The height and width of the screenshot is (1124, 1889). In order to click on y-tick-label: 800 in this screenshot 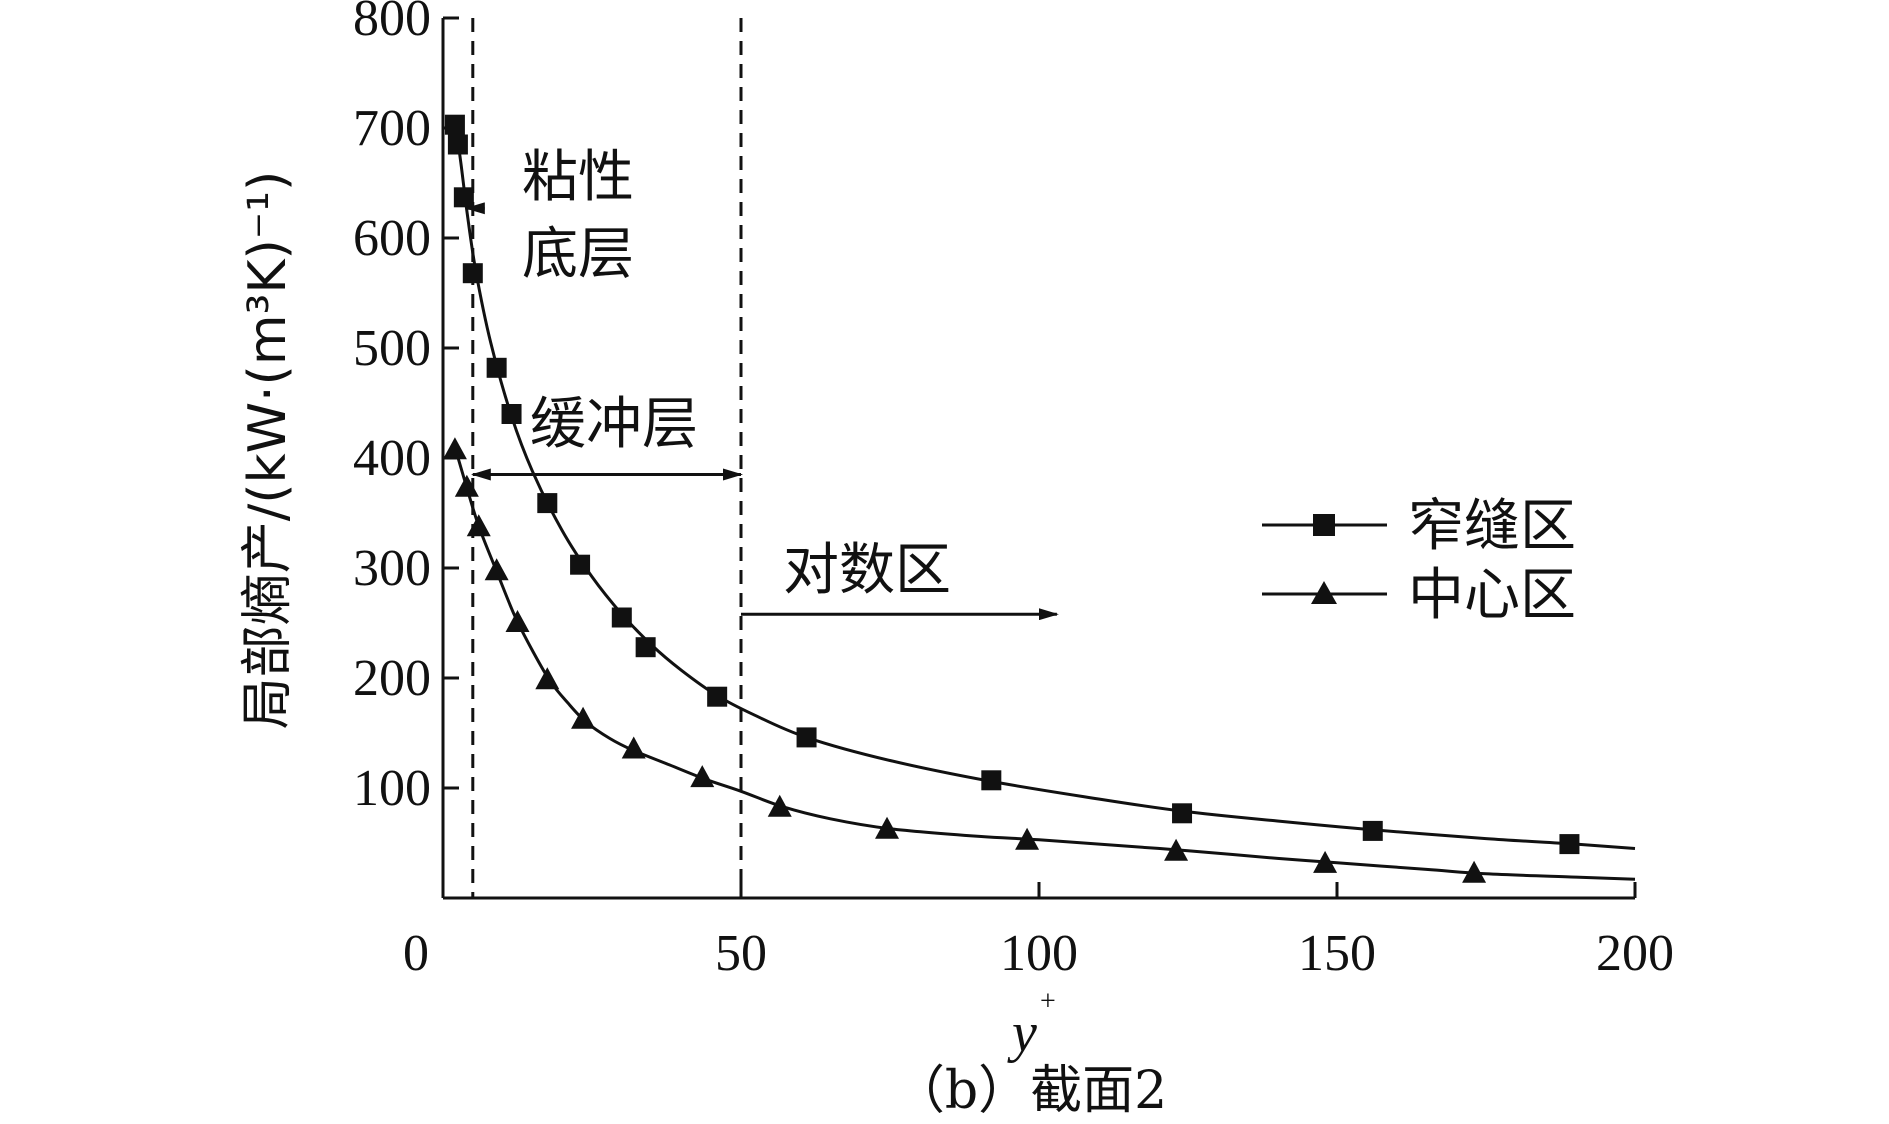, I will do `click(392, 23)`.